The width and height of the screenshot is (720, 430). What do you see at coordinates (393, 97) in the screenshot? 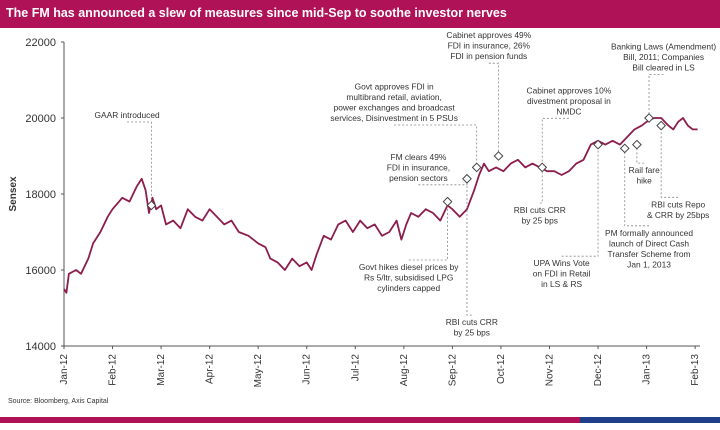
I see `annotation-text: multibrand retail, aviation,` at bounding box center [393, 97].